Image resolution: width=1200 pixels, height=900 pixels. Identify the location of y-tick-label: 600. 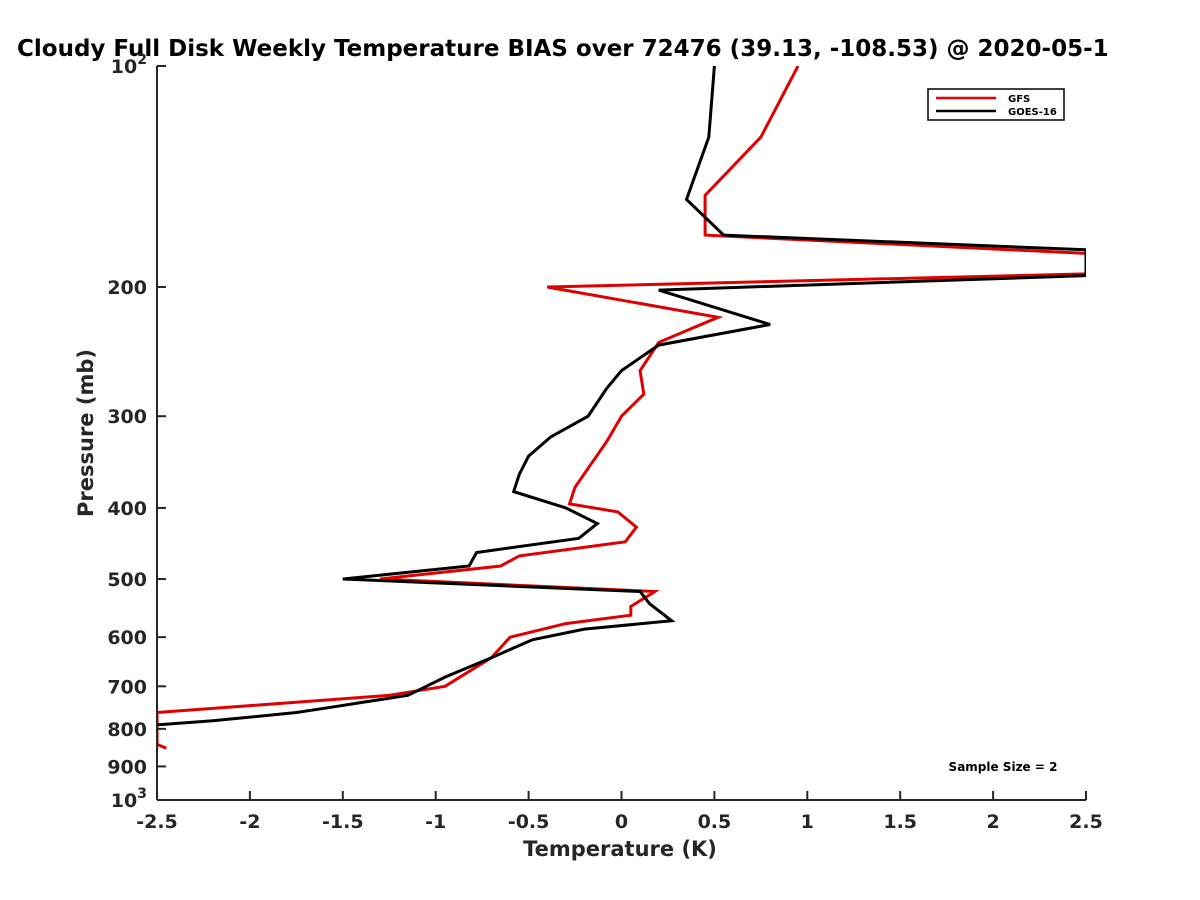
(127, 638).